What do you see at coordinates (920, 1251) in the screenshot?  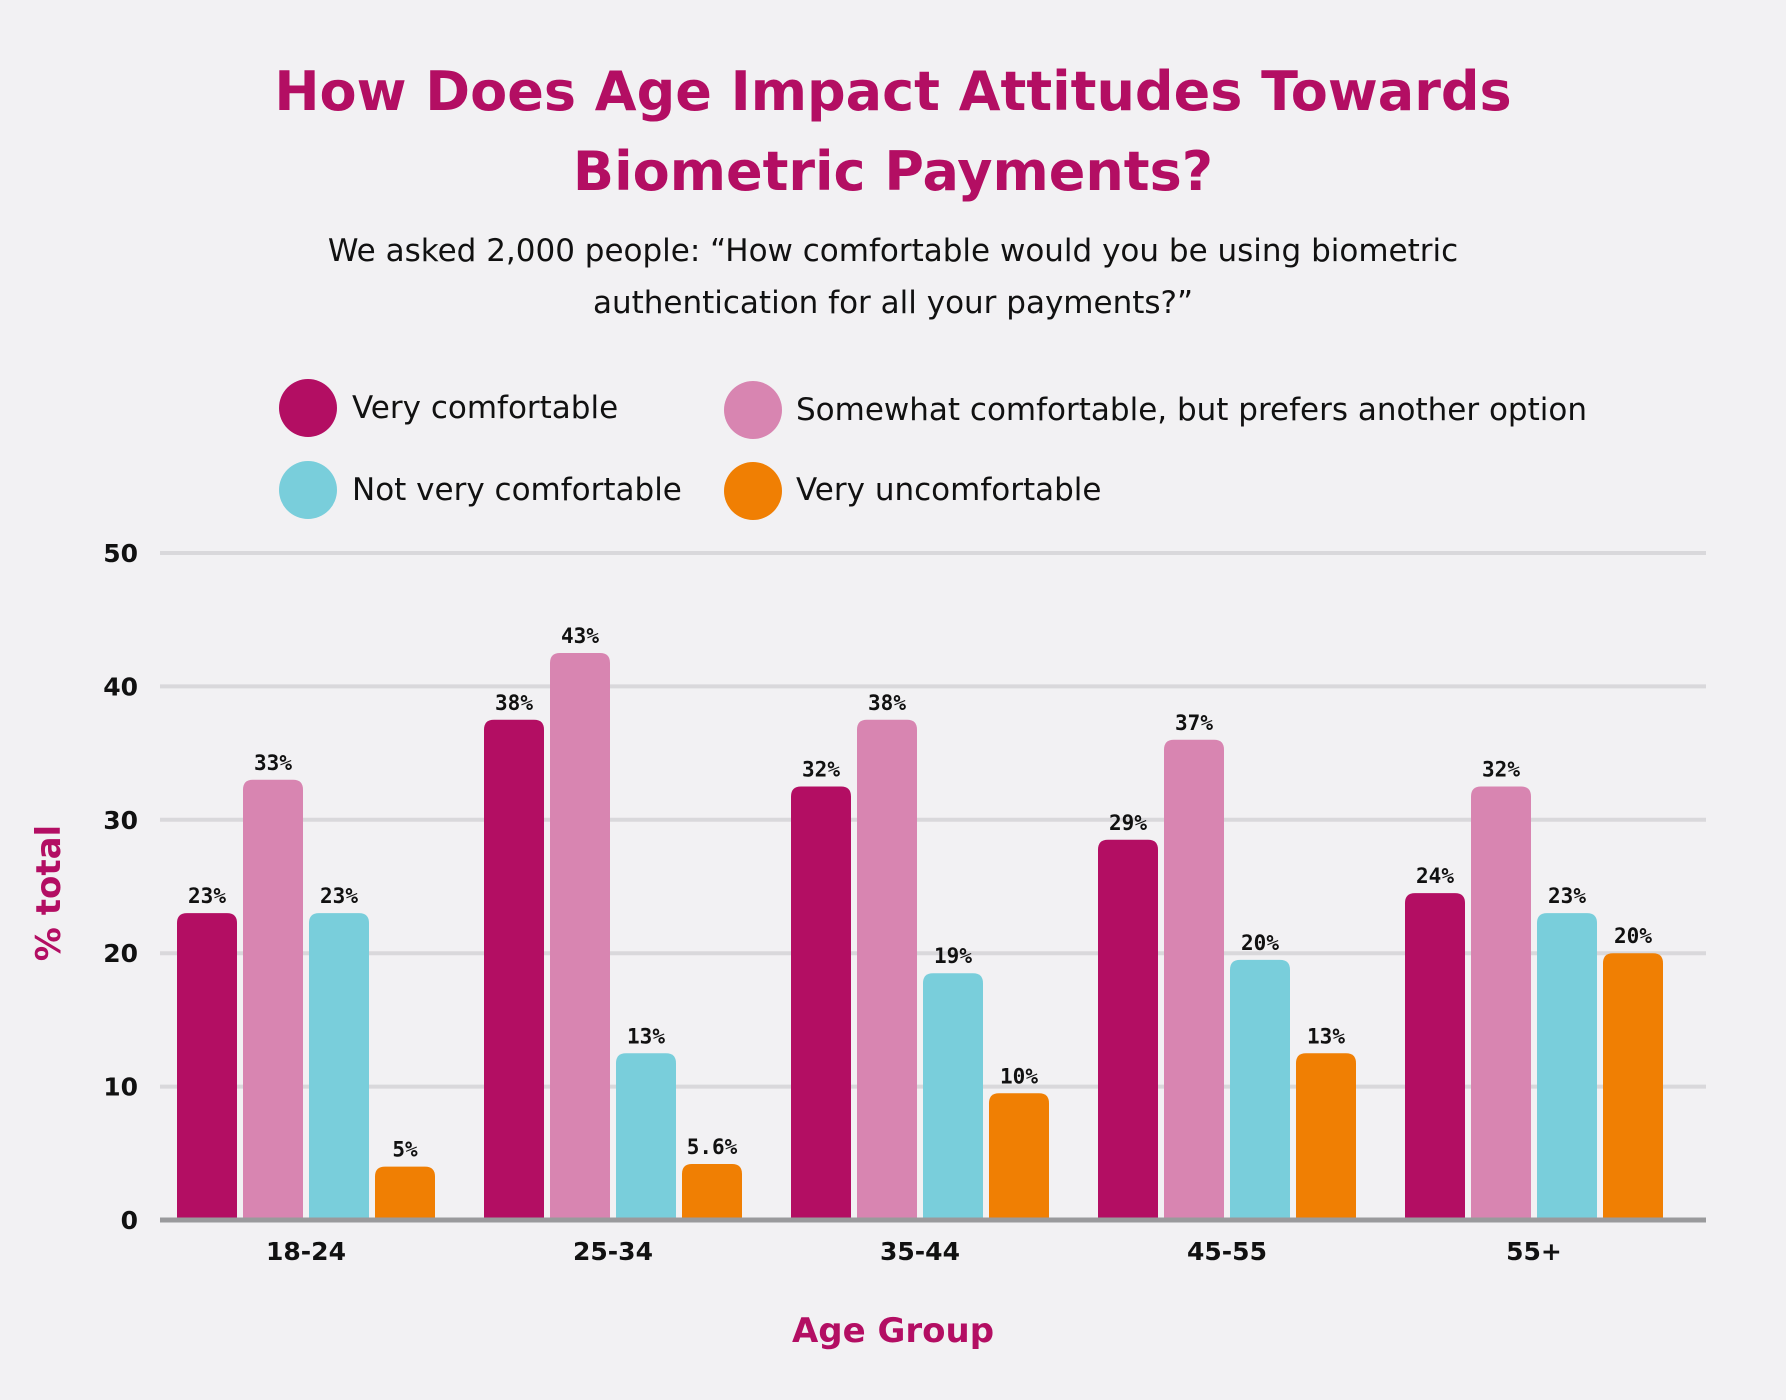 I see `x-tick-label: 35-44` at bounding box center [920, 1251].